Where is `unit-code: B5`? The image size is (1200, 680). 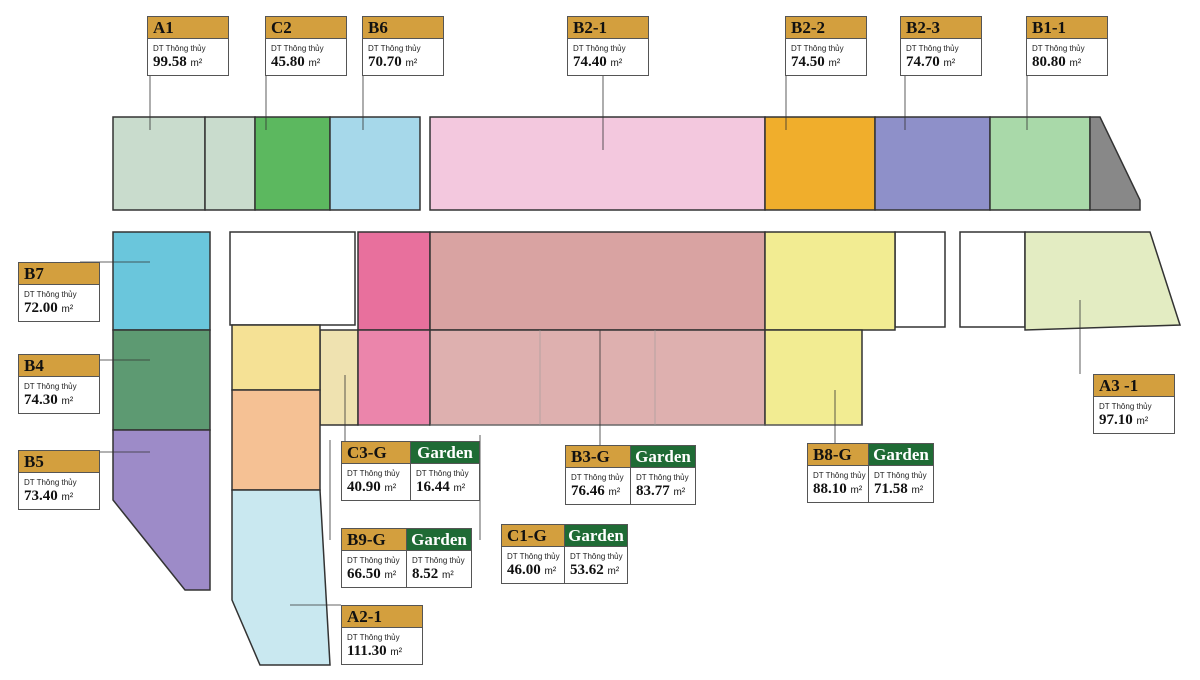 unit-code: B5 is located at coordinates (59, 462).